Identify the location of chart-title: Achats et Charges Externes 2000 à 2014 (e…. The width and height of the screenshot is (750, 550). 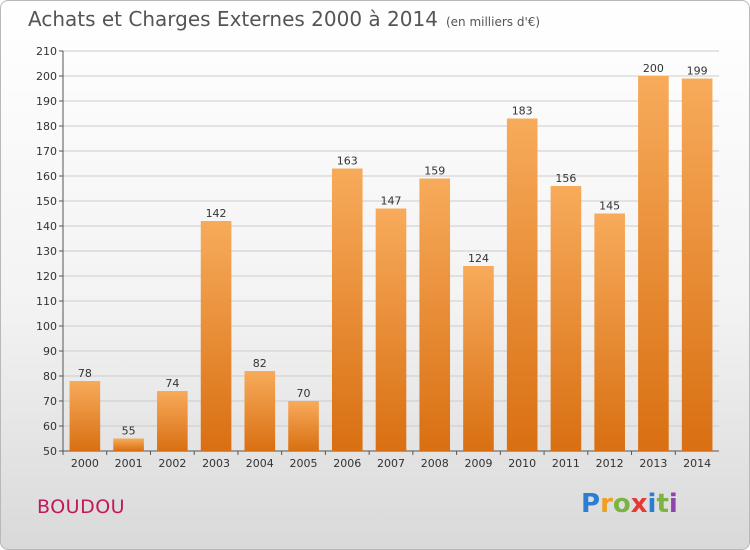
(284, 19).